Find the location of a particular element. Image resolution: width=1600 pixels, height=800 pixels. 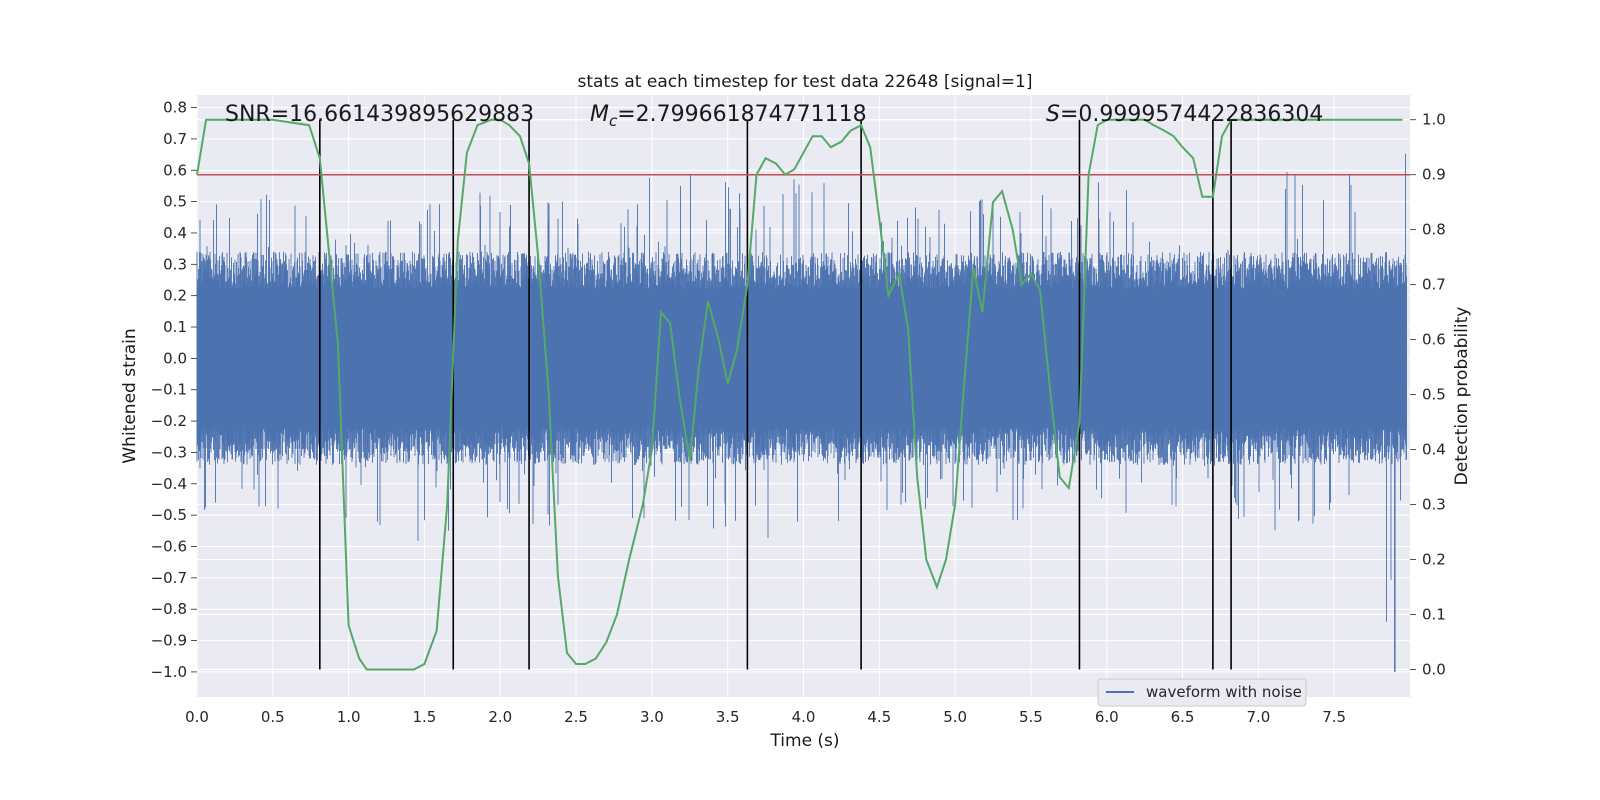

x-axis-label: Time (s) is located at coordinates (804, 741).